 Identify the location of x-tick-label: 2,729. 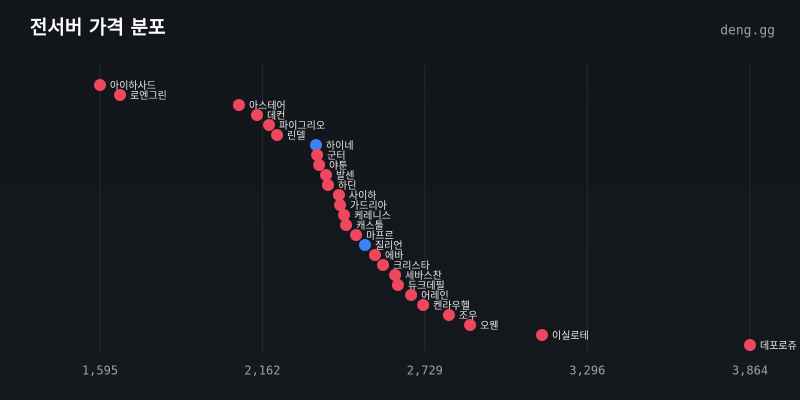
(425, 371).